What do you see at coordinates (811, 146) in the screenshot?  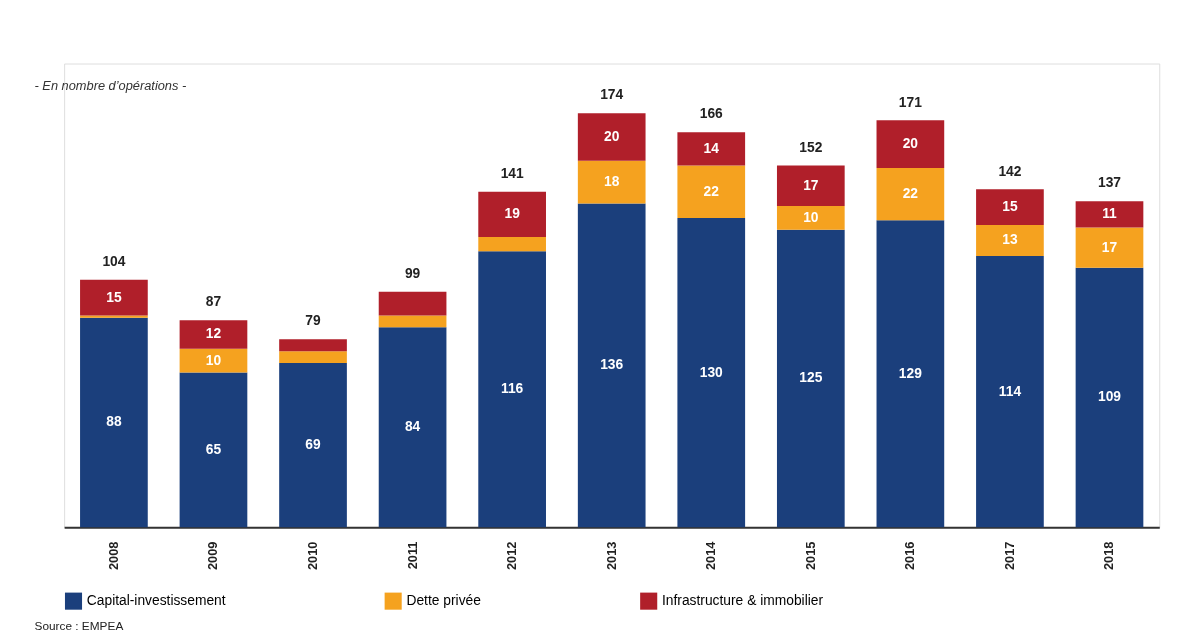 I see `total-label: 152` at bounding box center [811, 146].